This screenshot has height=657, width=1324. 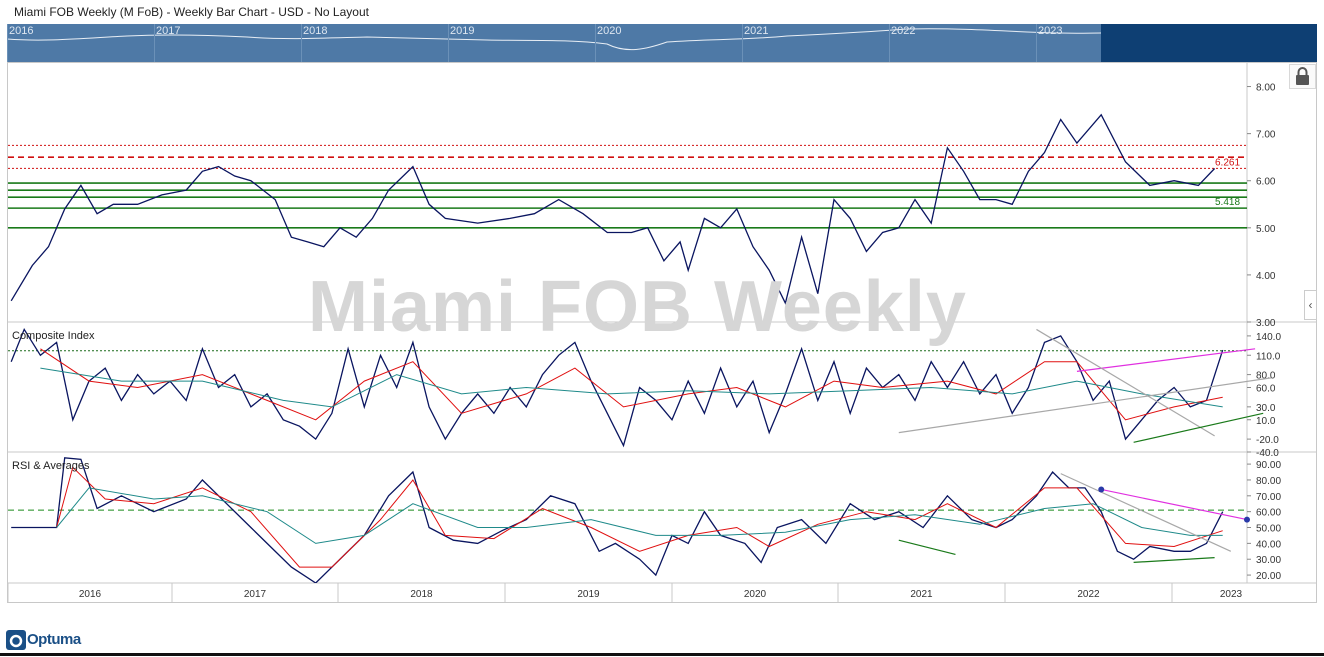 I want to click on overview-year-label: 2019, so click(x=462, y=31).